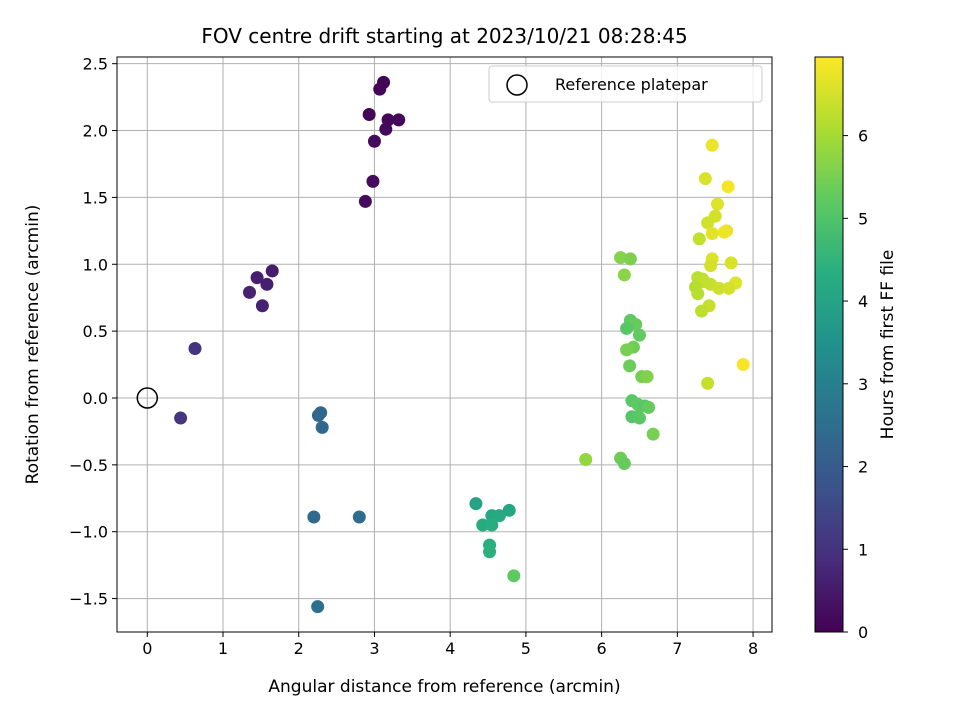 The image size is (960, 725). What do you see at coordinates (863, 632) in the screenshot?
I see `colorbar-tick-label: 0` at bounding box center [863, 632].